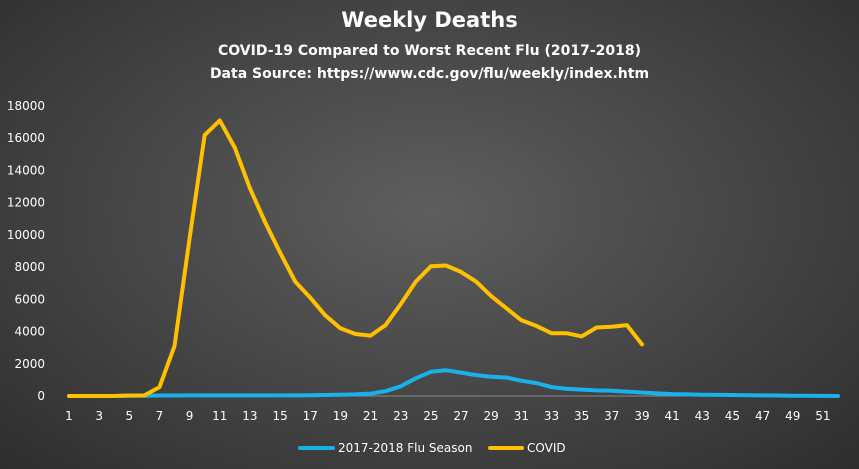  I want to click on x-tick-label: 41, so click(671, 416).